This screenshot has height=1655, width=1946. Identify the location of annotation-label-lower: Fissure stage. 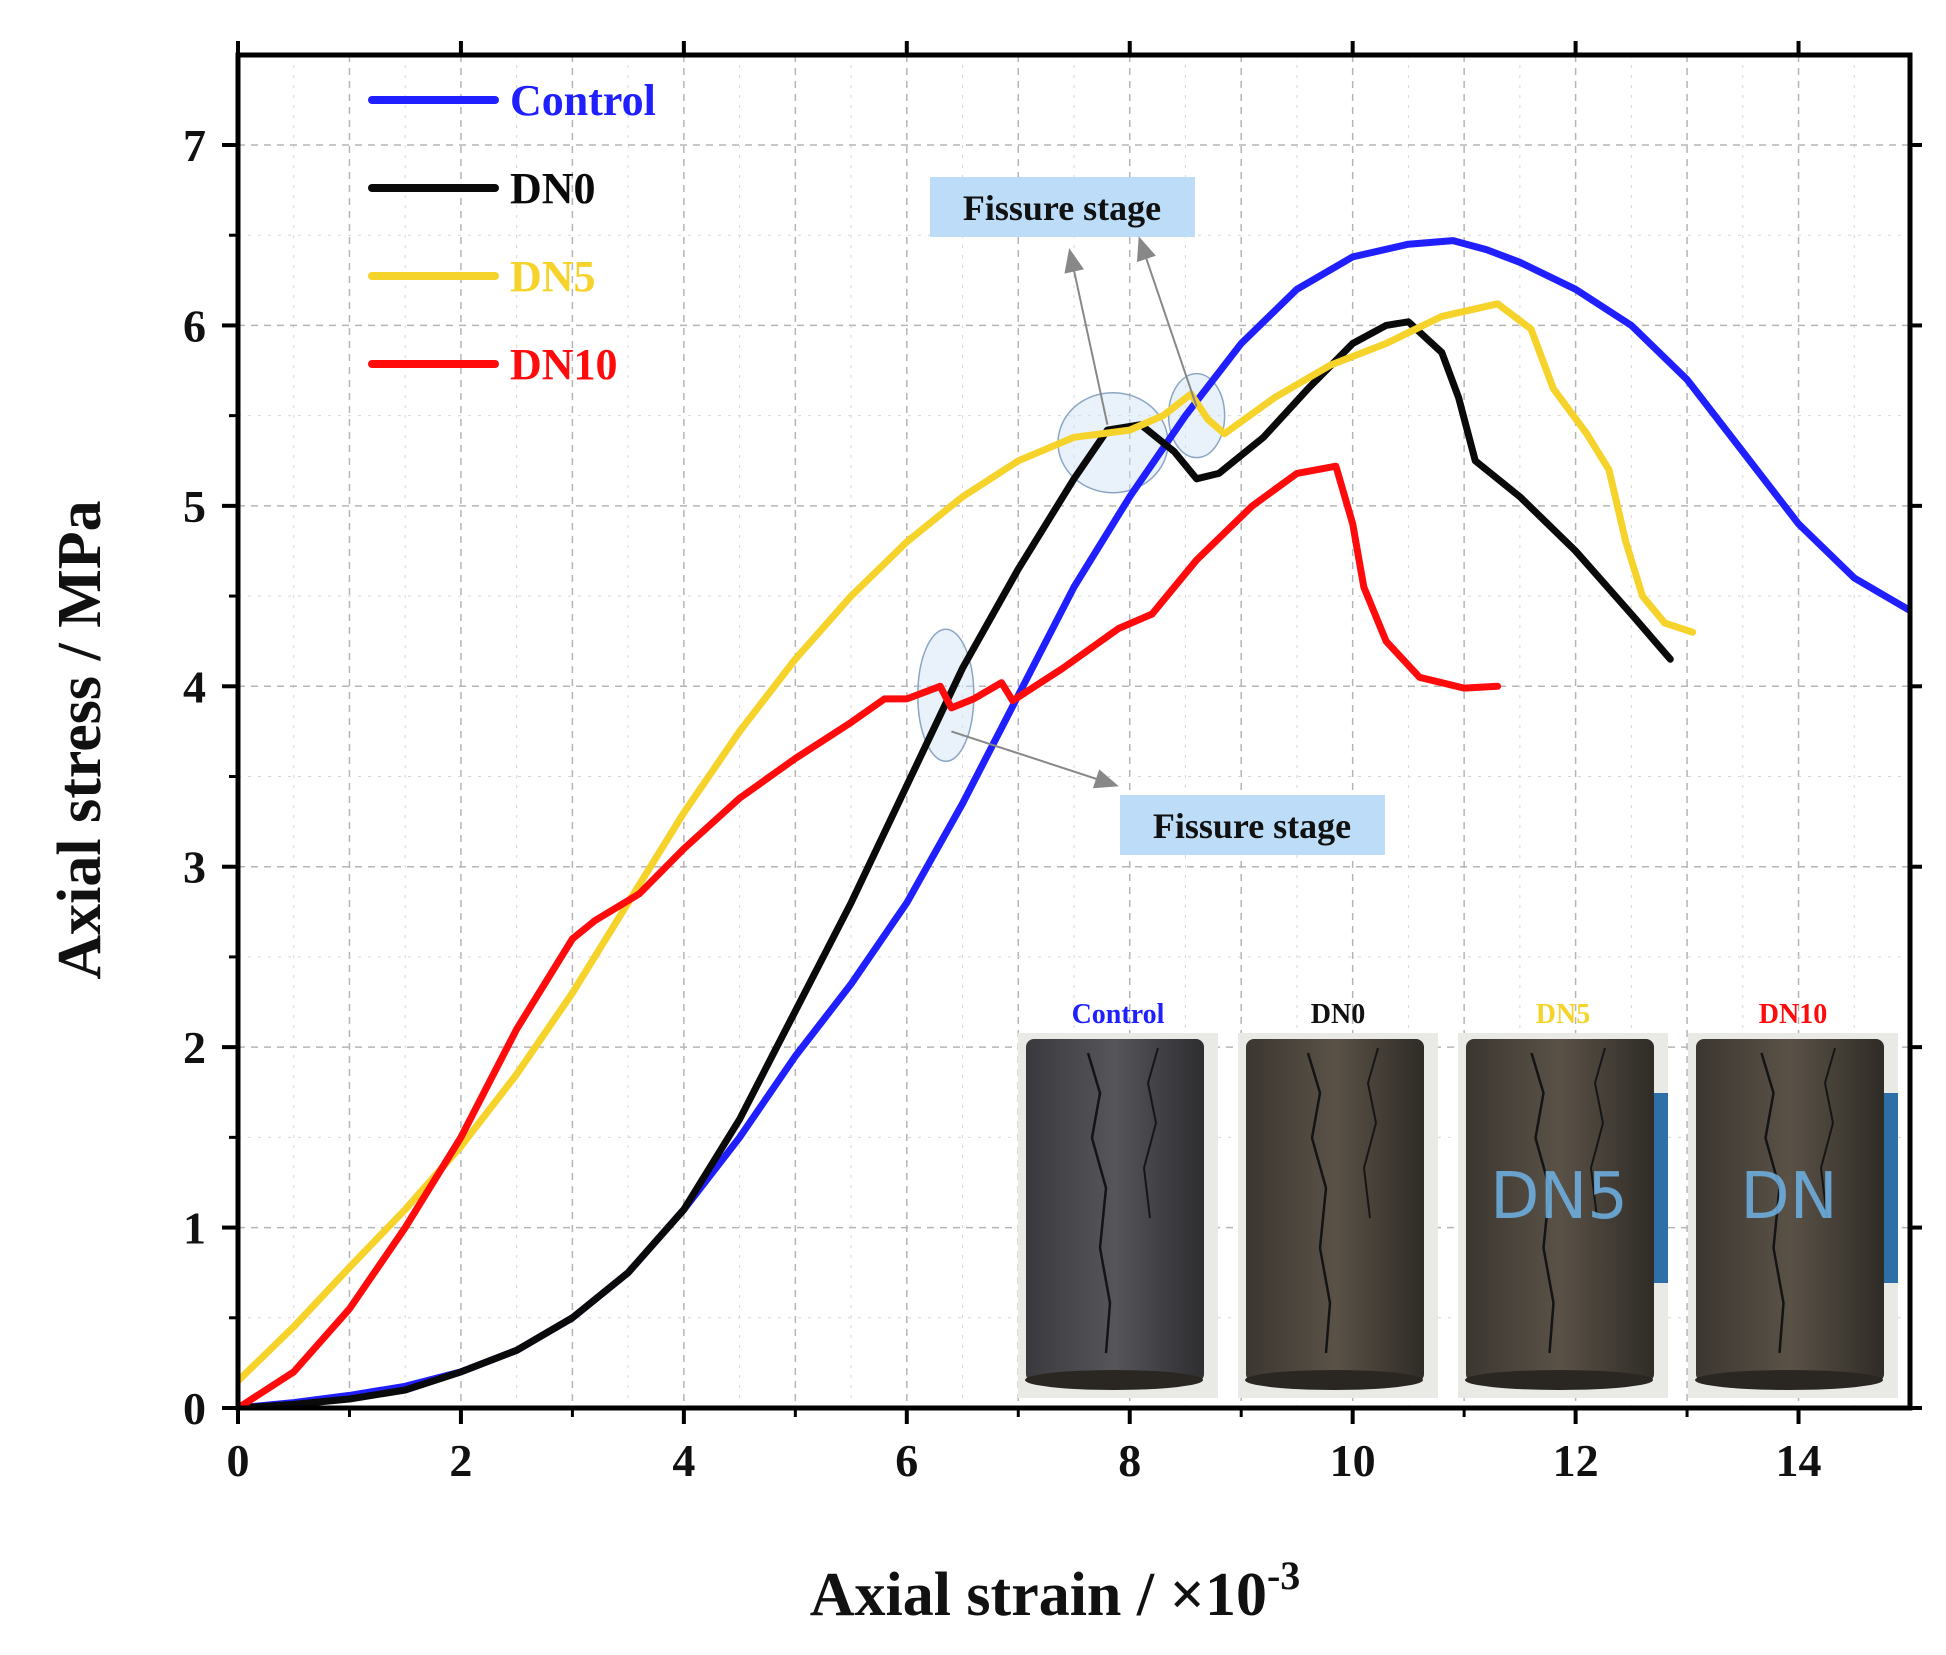
(1252, 826).